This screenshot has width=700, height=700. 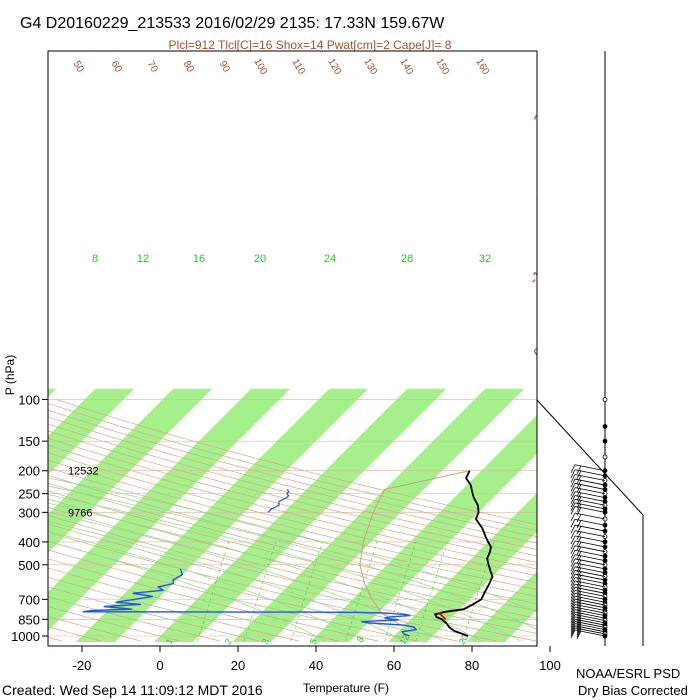 I want to click on y-tick-label: 150, so click(x=29, y=441).